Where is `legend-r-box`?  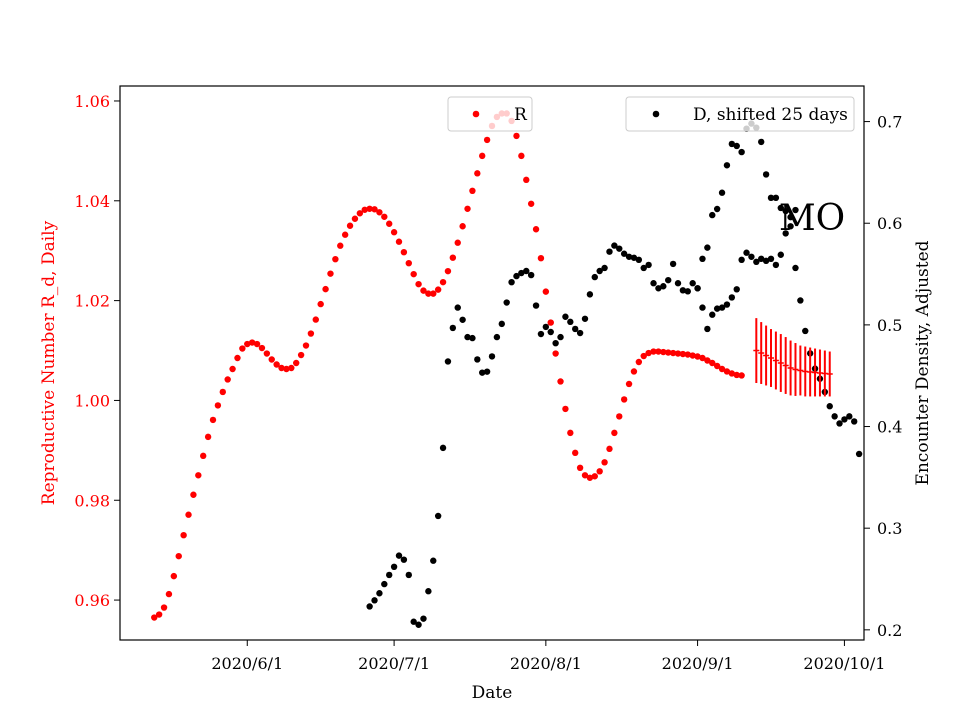 legend-r-box is located at coordinates (490, 114).